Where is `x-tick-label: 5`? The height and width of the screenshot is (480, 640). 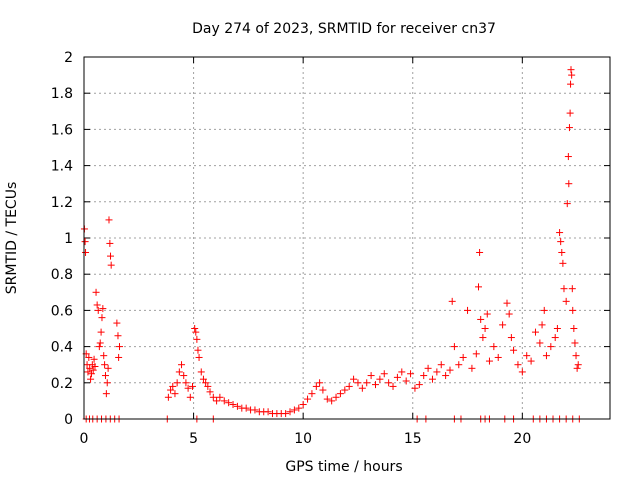
x-tick-label: 5 is located at coordinates (193, 439).